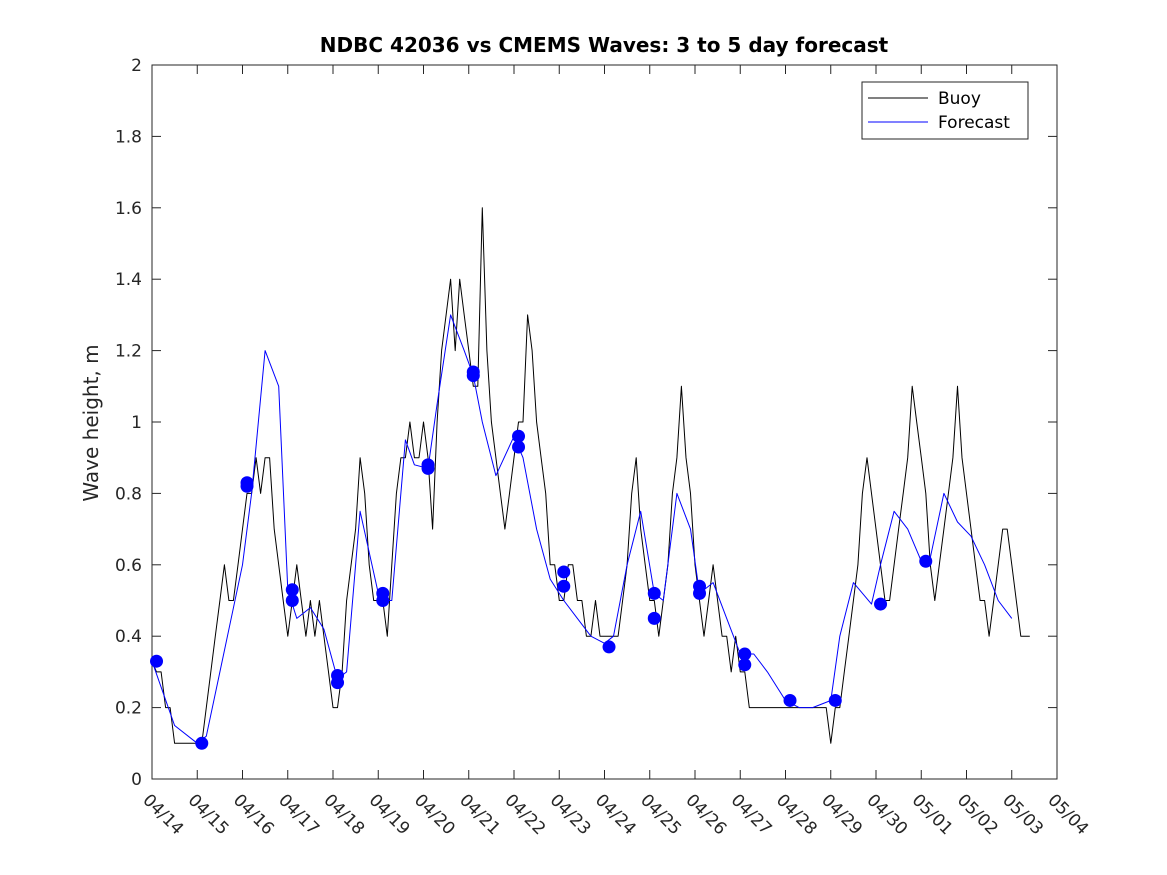  I want to click on x-tick-label: 05/01, so click(932, 814).